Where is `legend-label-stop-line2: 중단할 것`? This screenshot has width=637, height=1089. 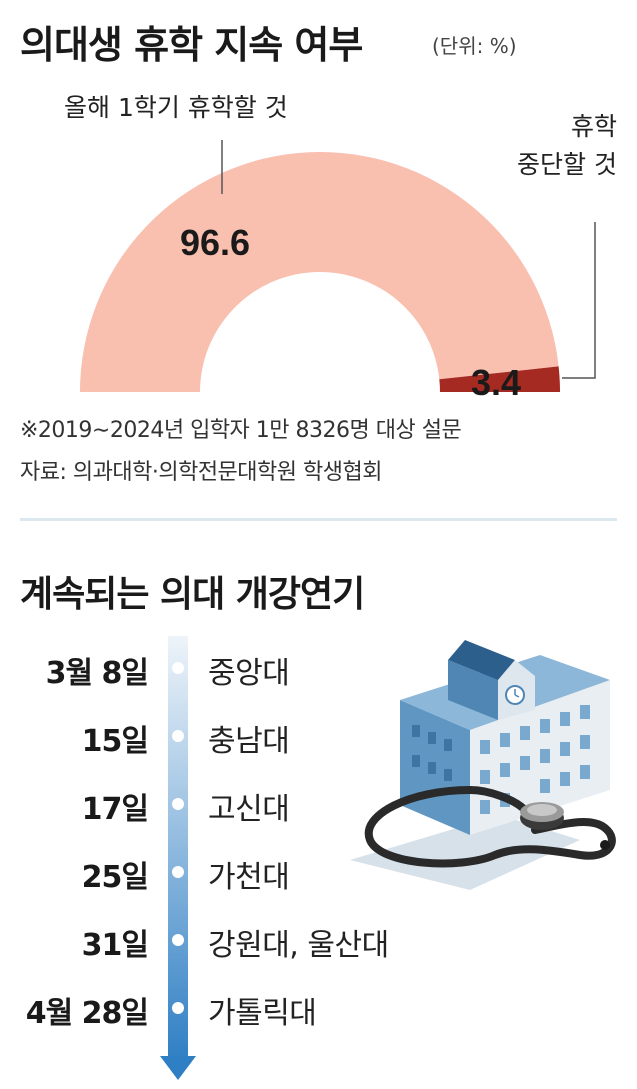
legend-label-stop-line2: 중단할 것 is located at coordinates (567, 164).